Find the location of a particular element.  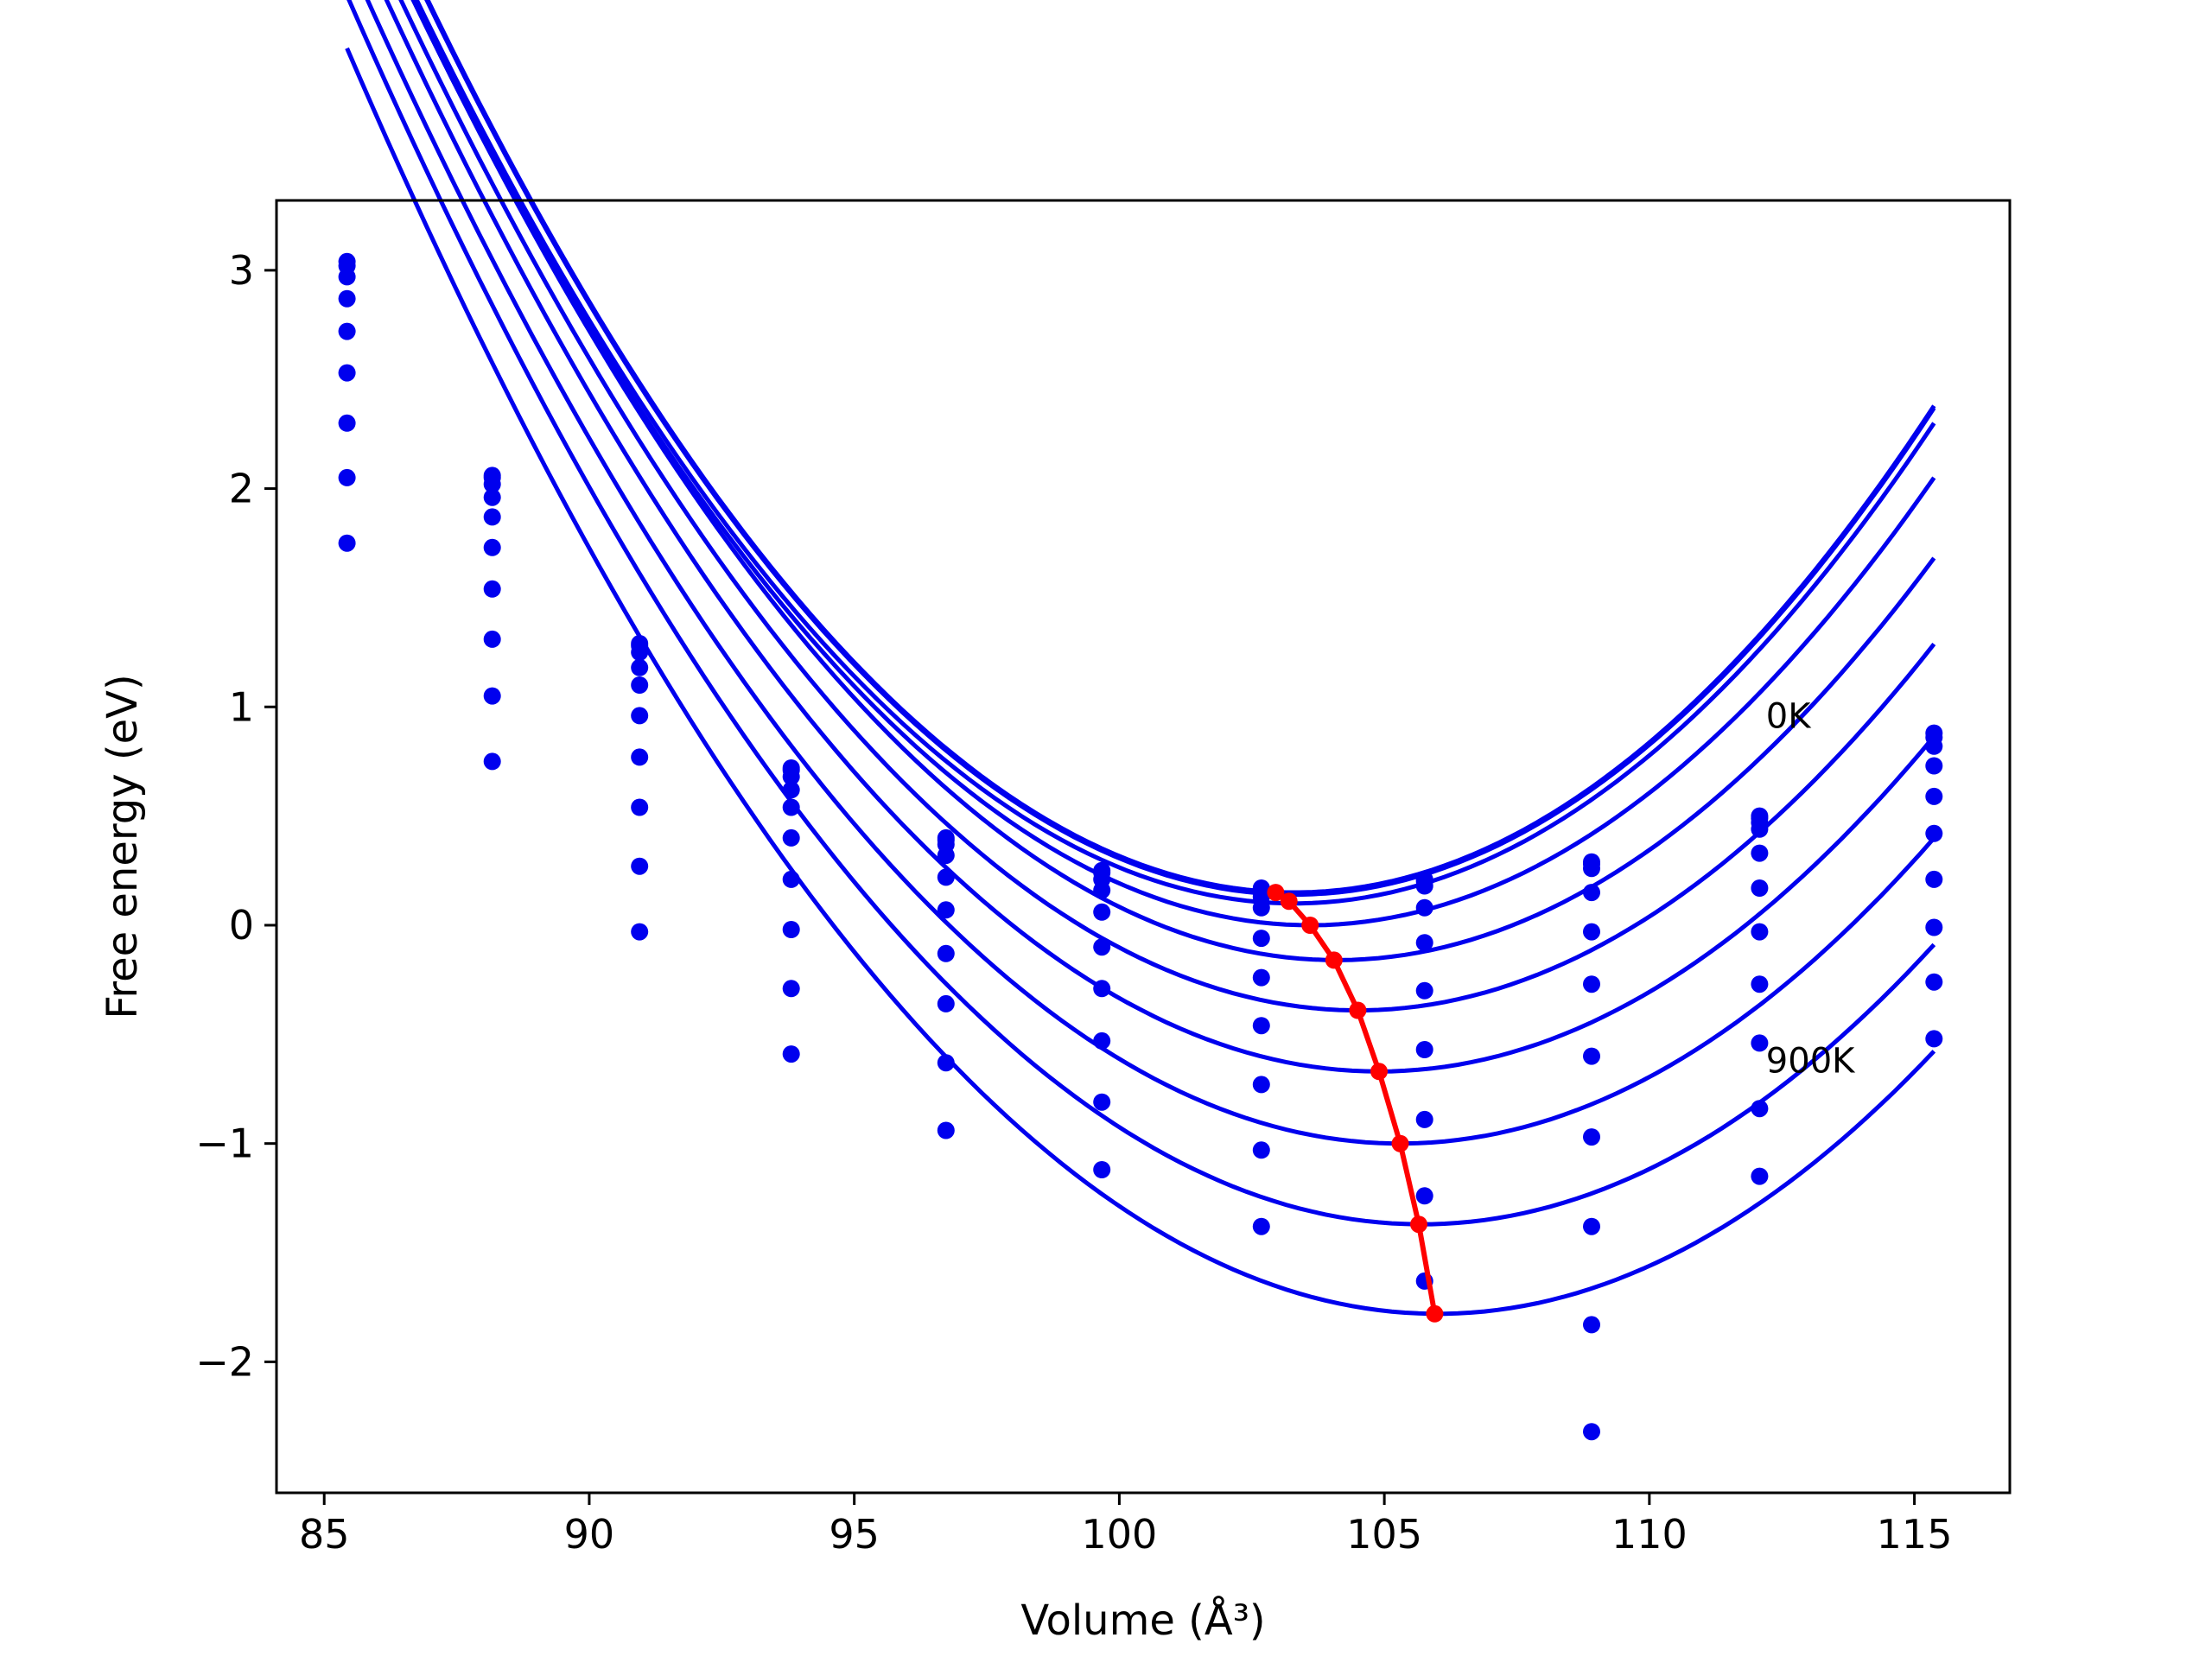

temperature-annotation: 900K is located at coordinates (1811, 1062).